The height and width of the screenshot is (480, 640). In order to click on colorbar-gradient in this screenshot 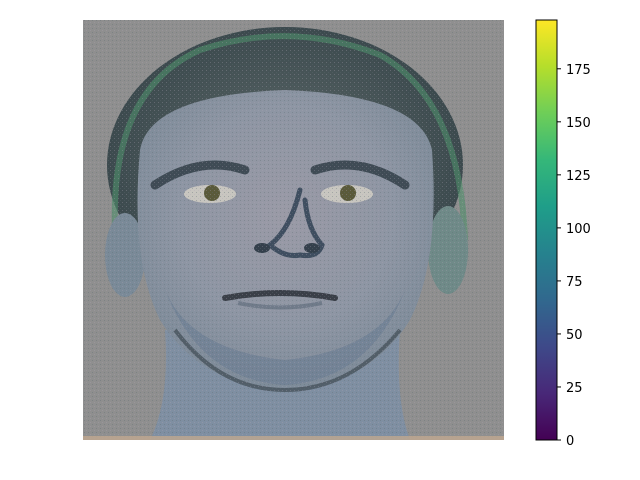, I will do `click(546, 230)`.